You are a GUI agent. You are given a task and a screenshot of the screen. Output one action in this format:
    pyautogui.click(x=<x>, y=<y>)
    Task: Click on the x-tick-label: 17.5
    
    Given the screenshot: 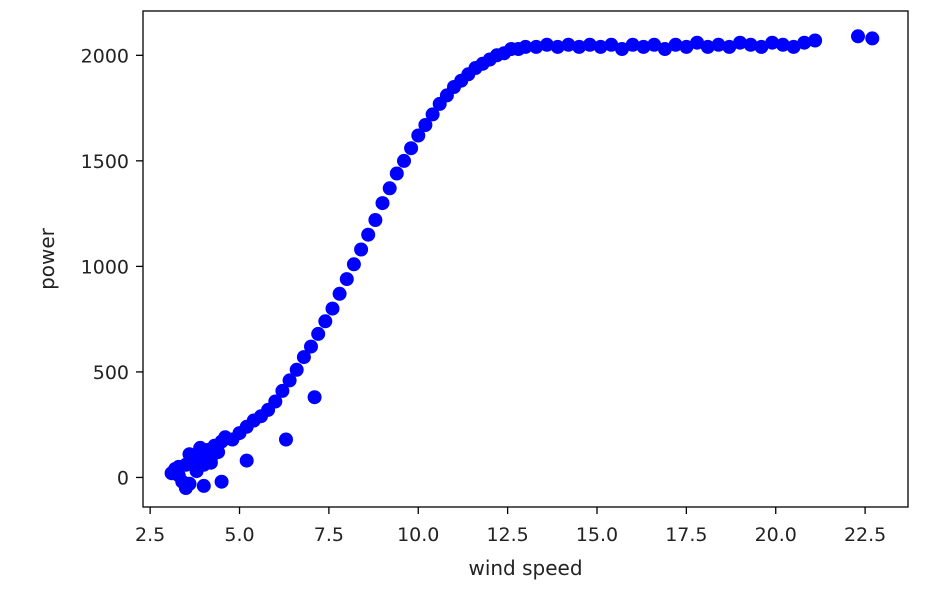 What is the action you would take?
    pyautogui.click(x=686, y=535)
    